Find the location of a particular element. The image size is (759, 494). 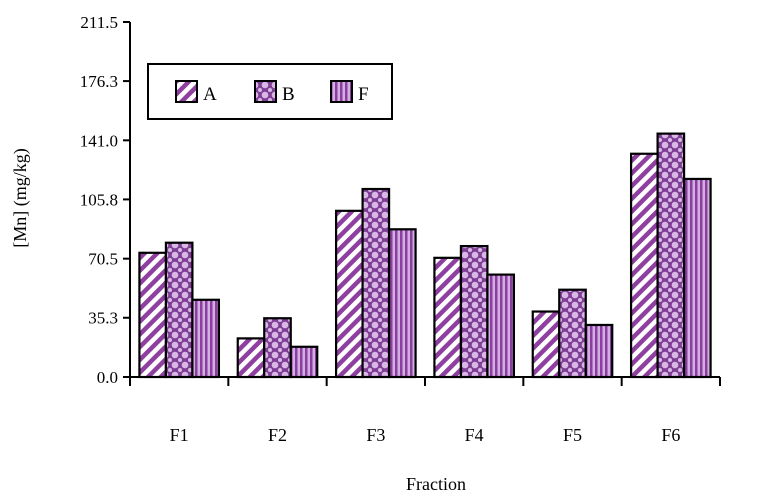

y-tick-label: 141.0 is located at coordinates (99, 140).